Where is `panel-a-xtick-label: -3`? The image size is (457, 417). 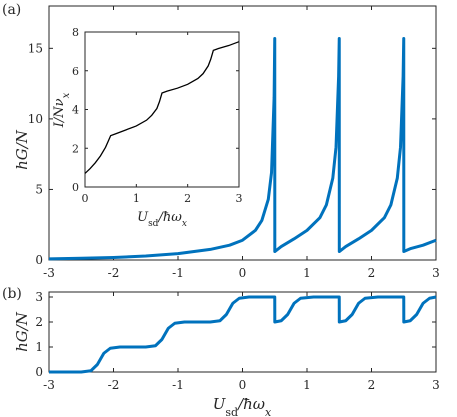 panel-a-xtick-label: -3 is located at coordinates (49, 273).